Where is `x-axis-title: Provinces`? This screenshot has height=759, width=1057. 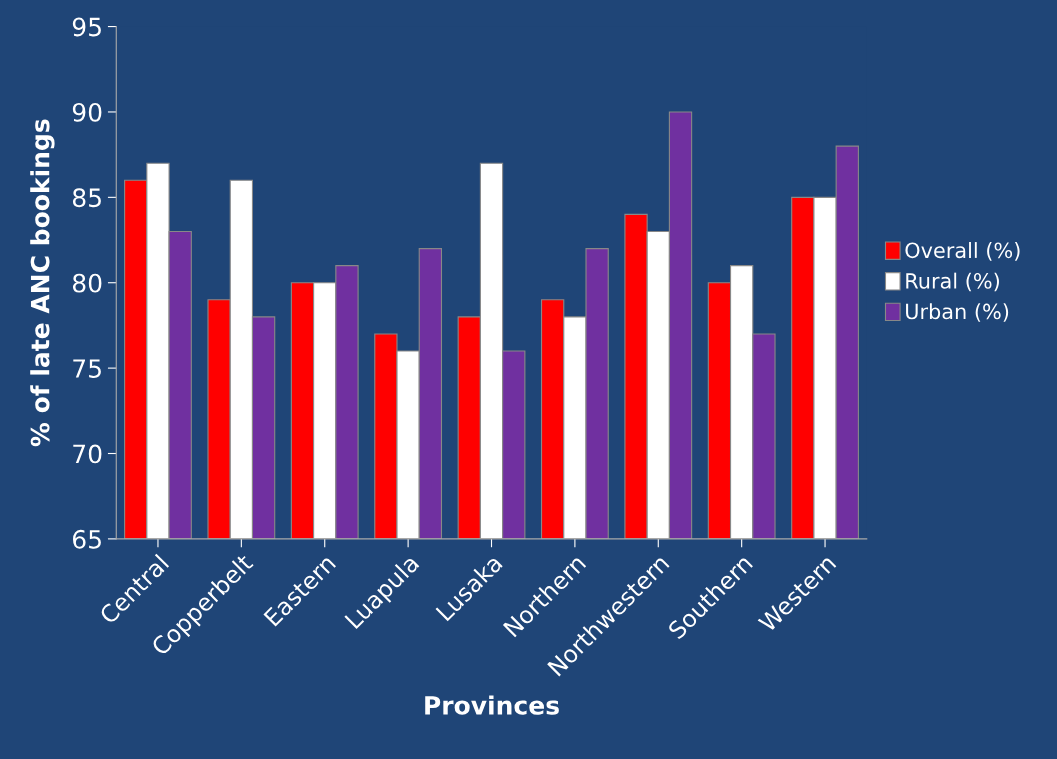
x-axis-title: Provinces is located at coordinates (492, 705).